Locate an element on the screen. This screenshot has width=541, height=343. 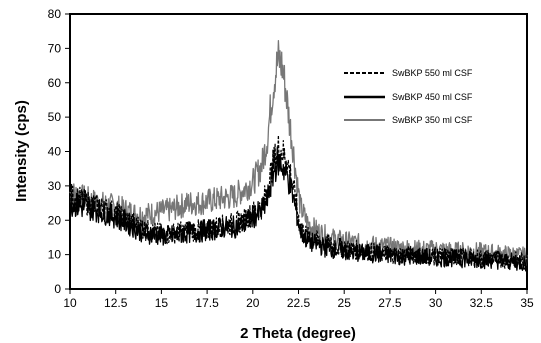
x-axis-title: 2 Theta (degree) is located at coordinates (298, 333).